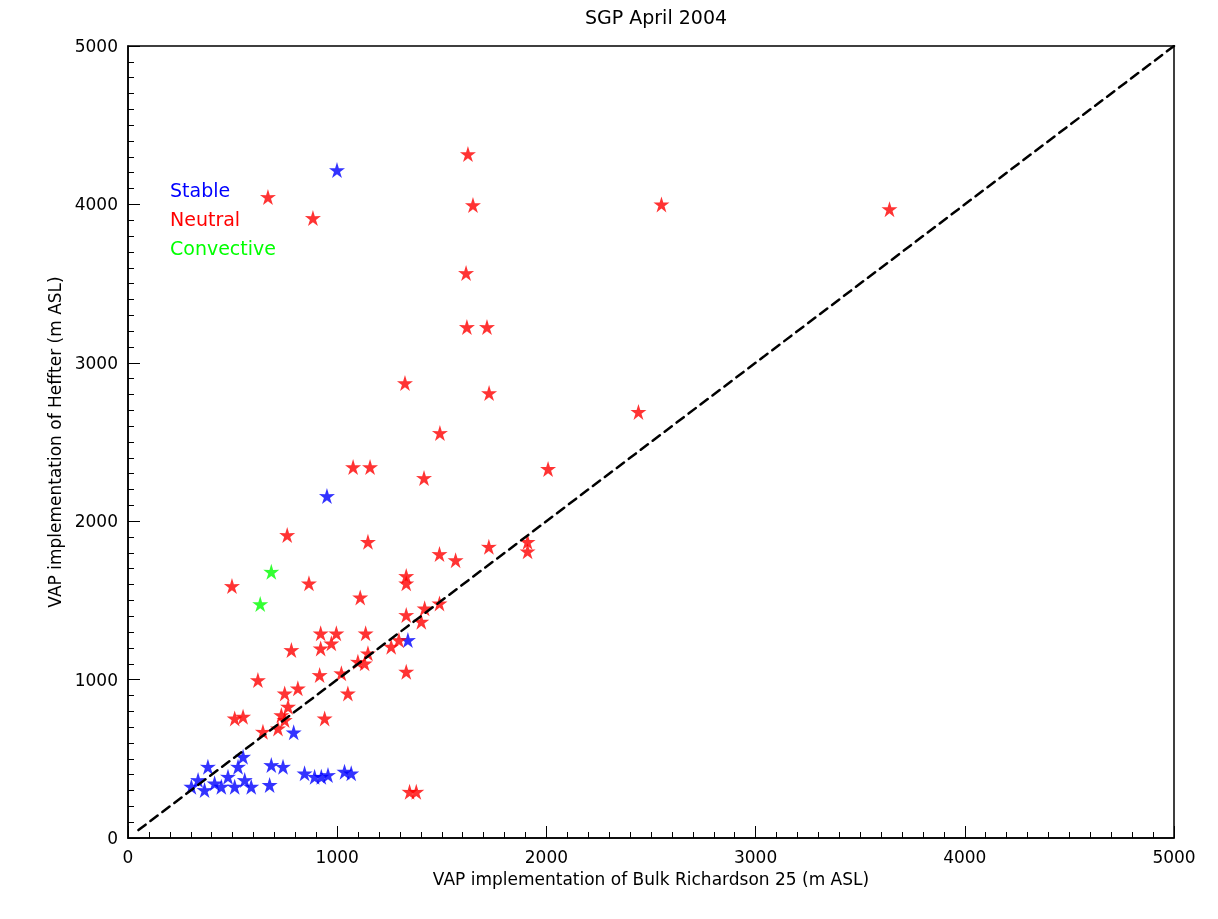  I want to click on x-tick-label: 1000, so click(337, 856).